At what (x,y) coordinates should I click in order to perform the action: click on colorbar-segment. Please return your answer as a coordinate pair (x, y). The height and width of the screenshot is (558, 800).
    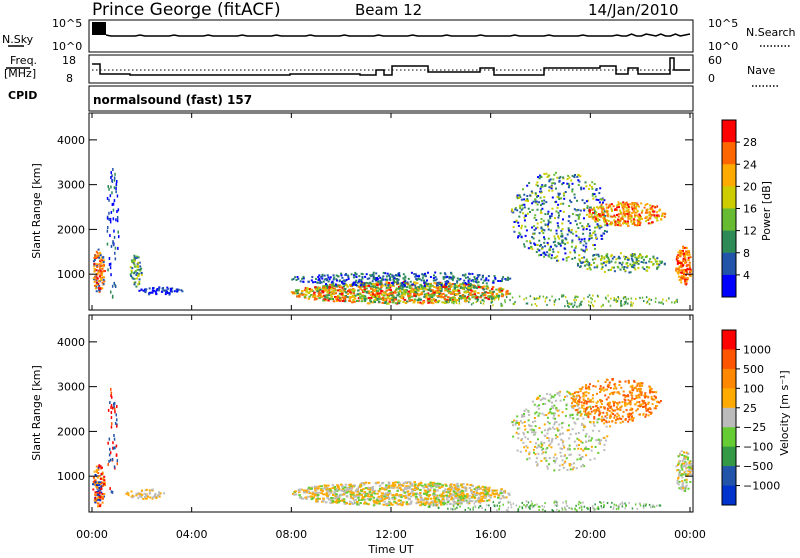
    Looking at the image, I should click on (729, 131).